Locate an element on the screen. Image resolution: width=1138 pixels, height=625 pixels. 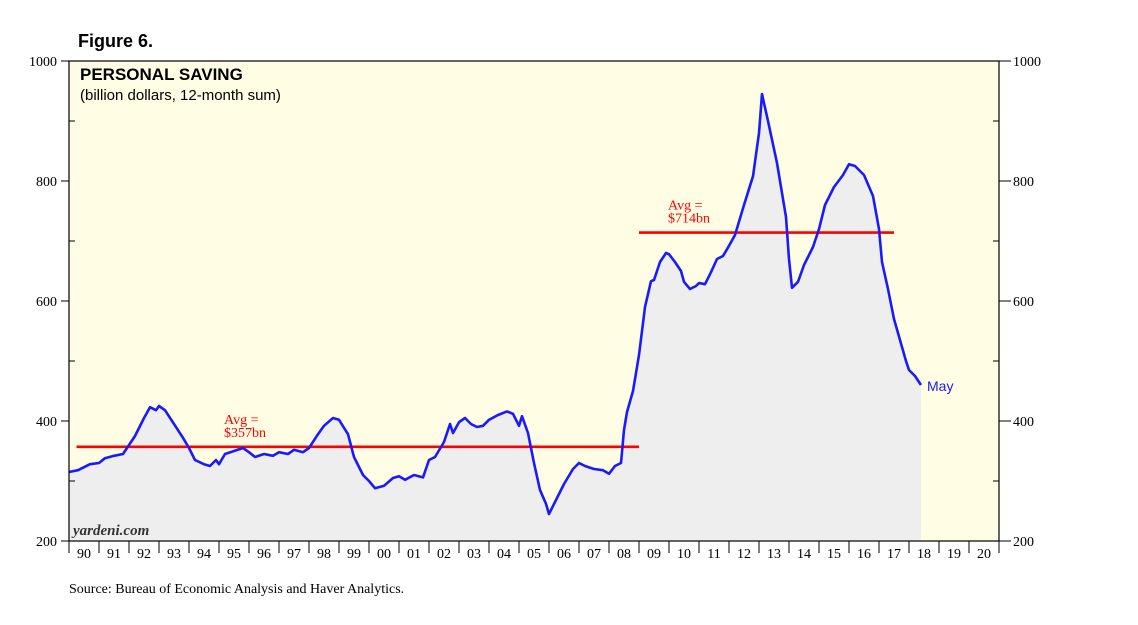
average-label-line2: $714bn is located at coordinates (689, 219).